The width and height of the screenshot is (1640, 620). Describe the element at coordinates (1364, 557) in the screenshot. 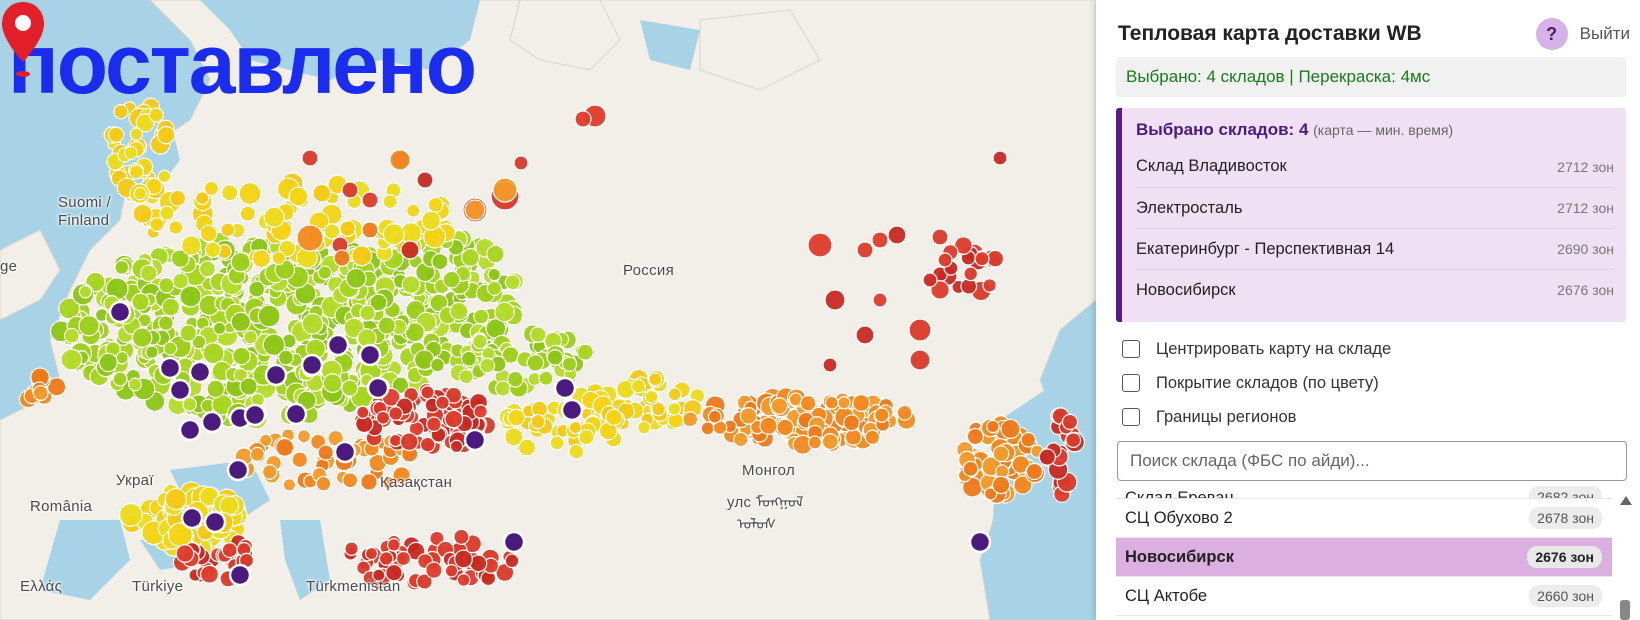

I see `list-item: Новосибирск 2676 зон` at that location.